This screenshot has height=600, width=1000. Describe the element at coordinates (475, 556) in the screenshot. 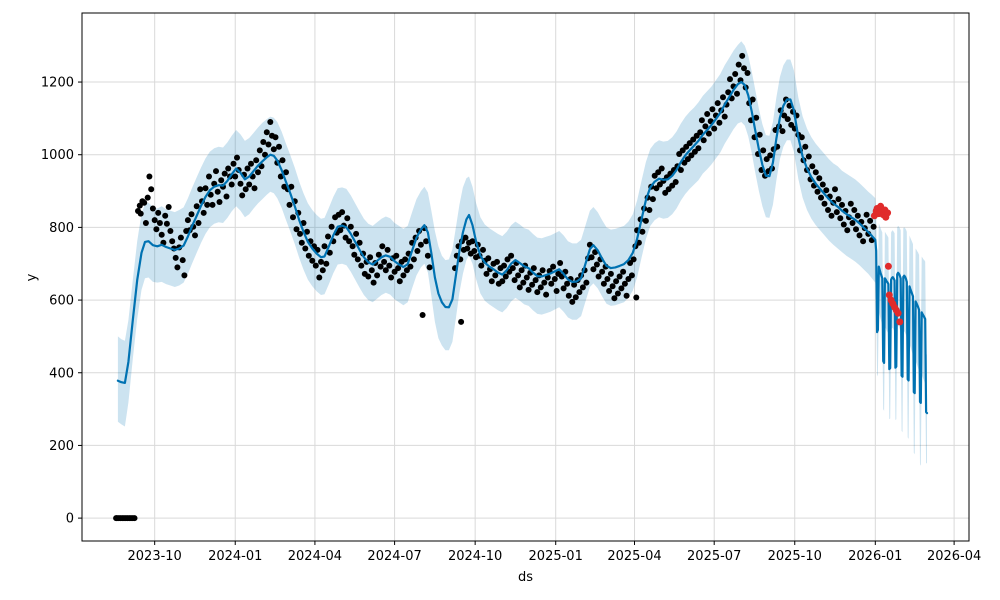

I see `x-tick-label: 2024-10` at that location.